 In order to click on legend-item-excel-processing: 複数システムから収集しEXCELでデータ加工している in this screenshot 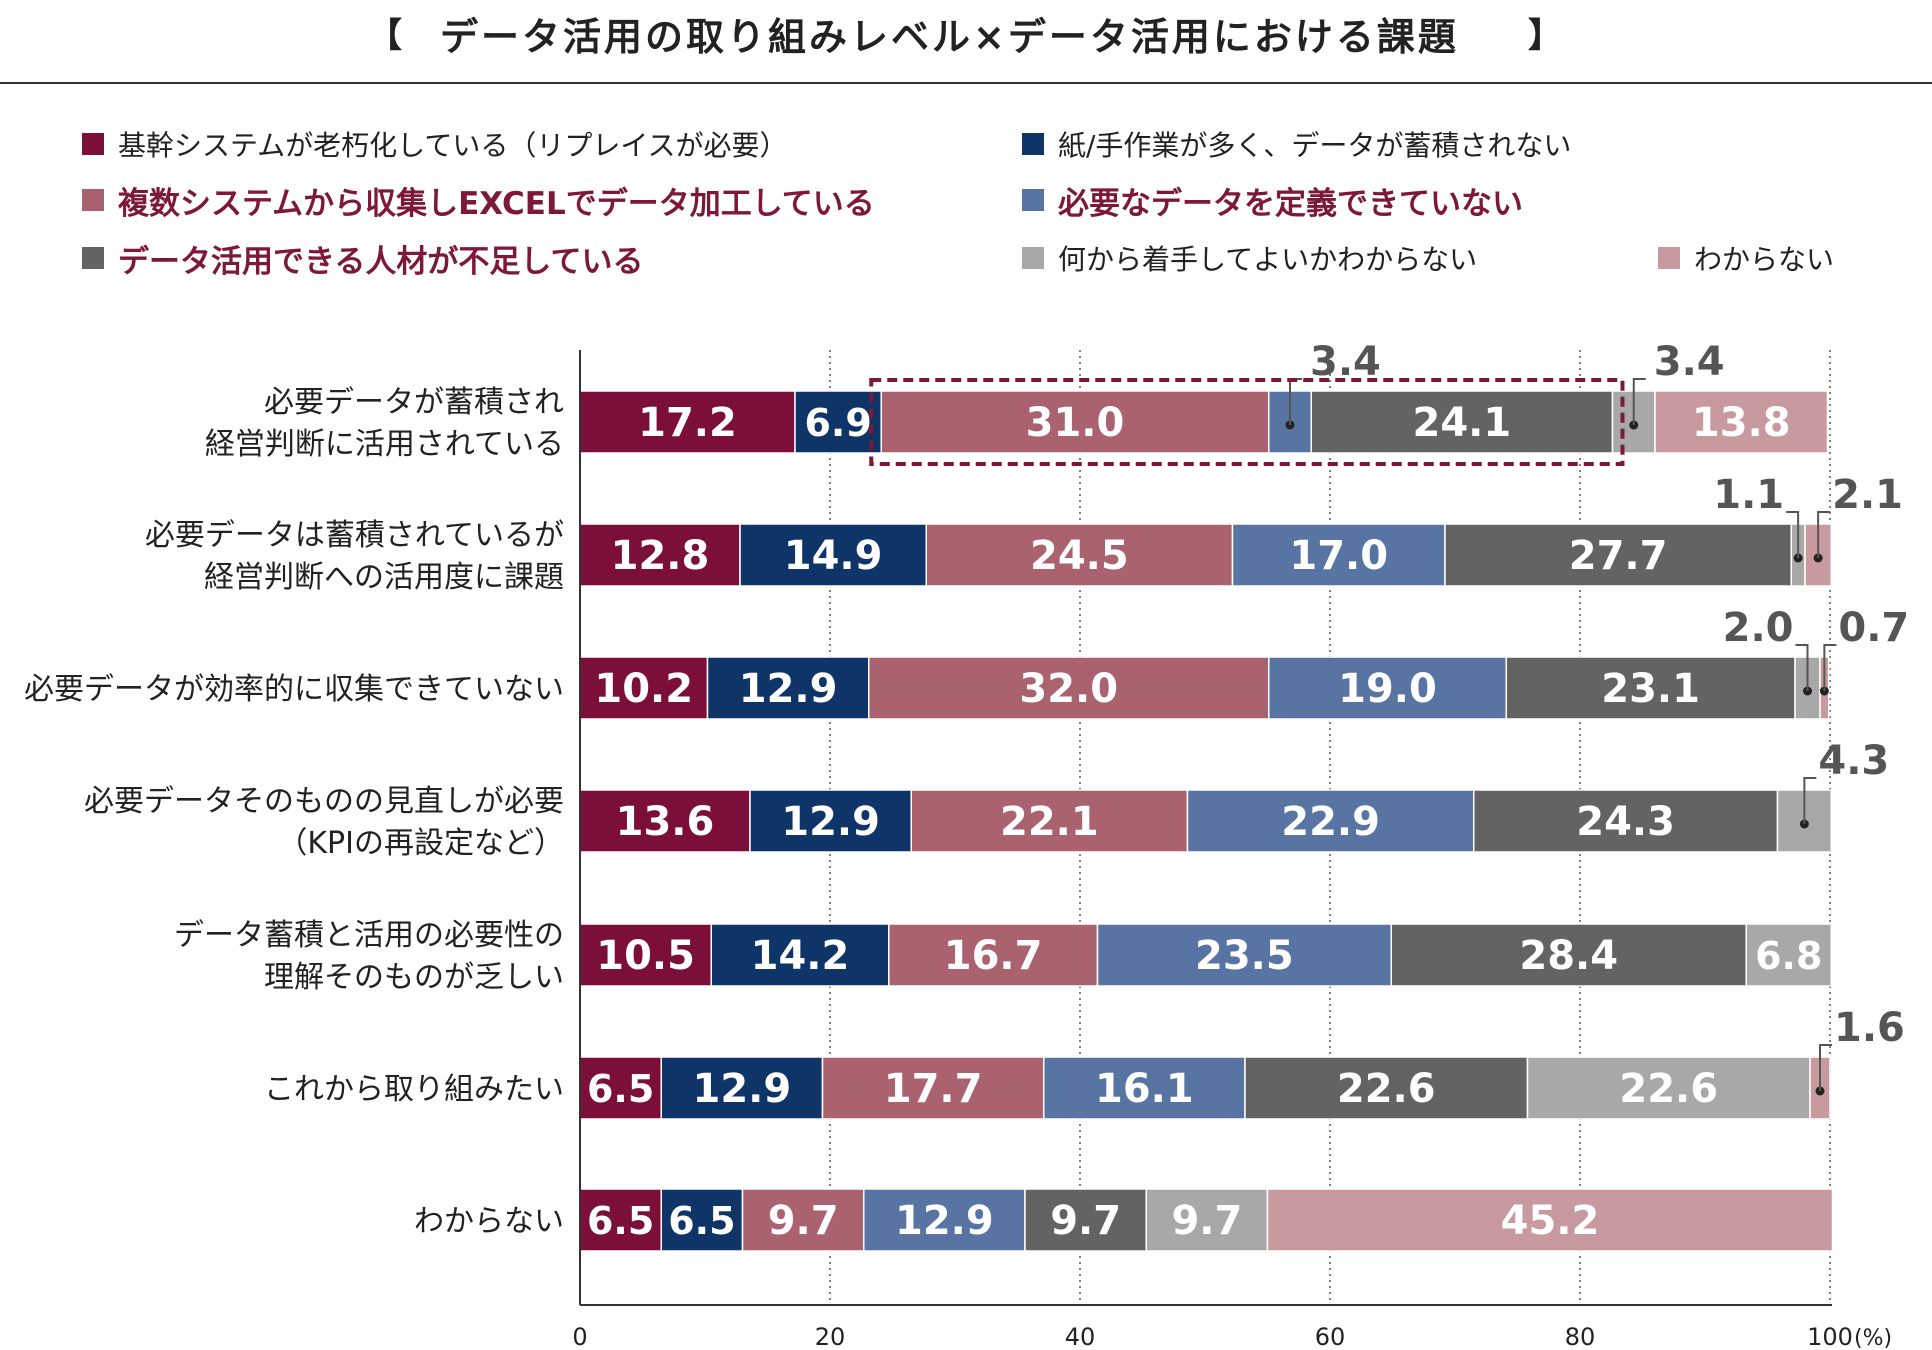, I will do `click(478, 200)`.